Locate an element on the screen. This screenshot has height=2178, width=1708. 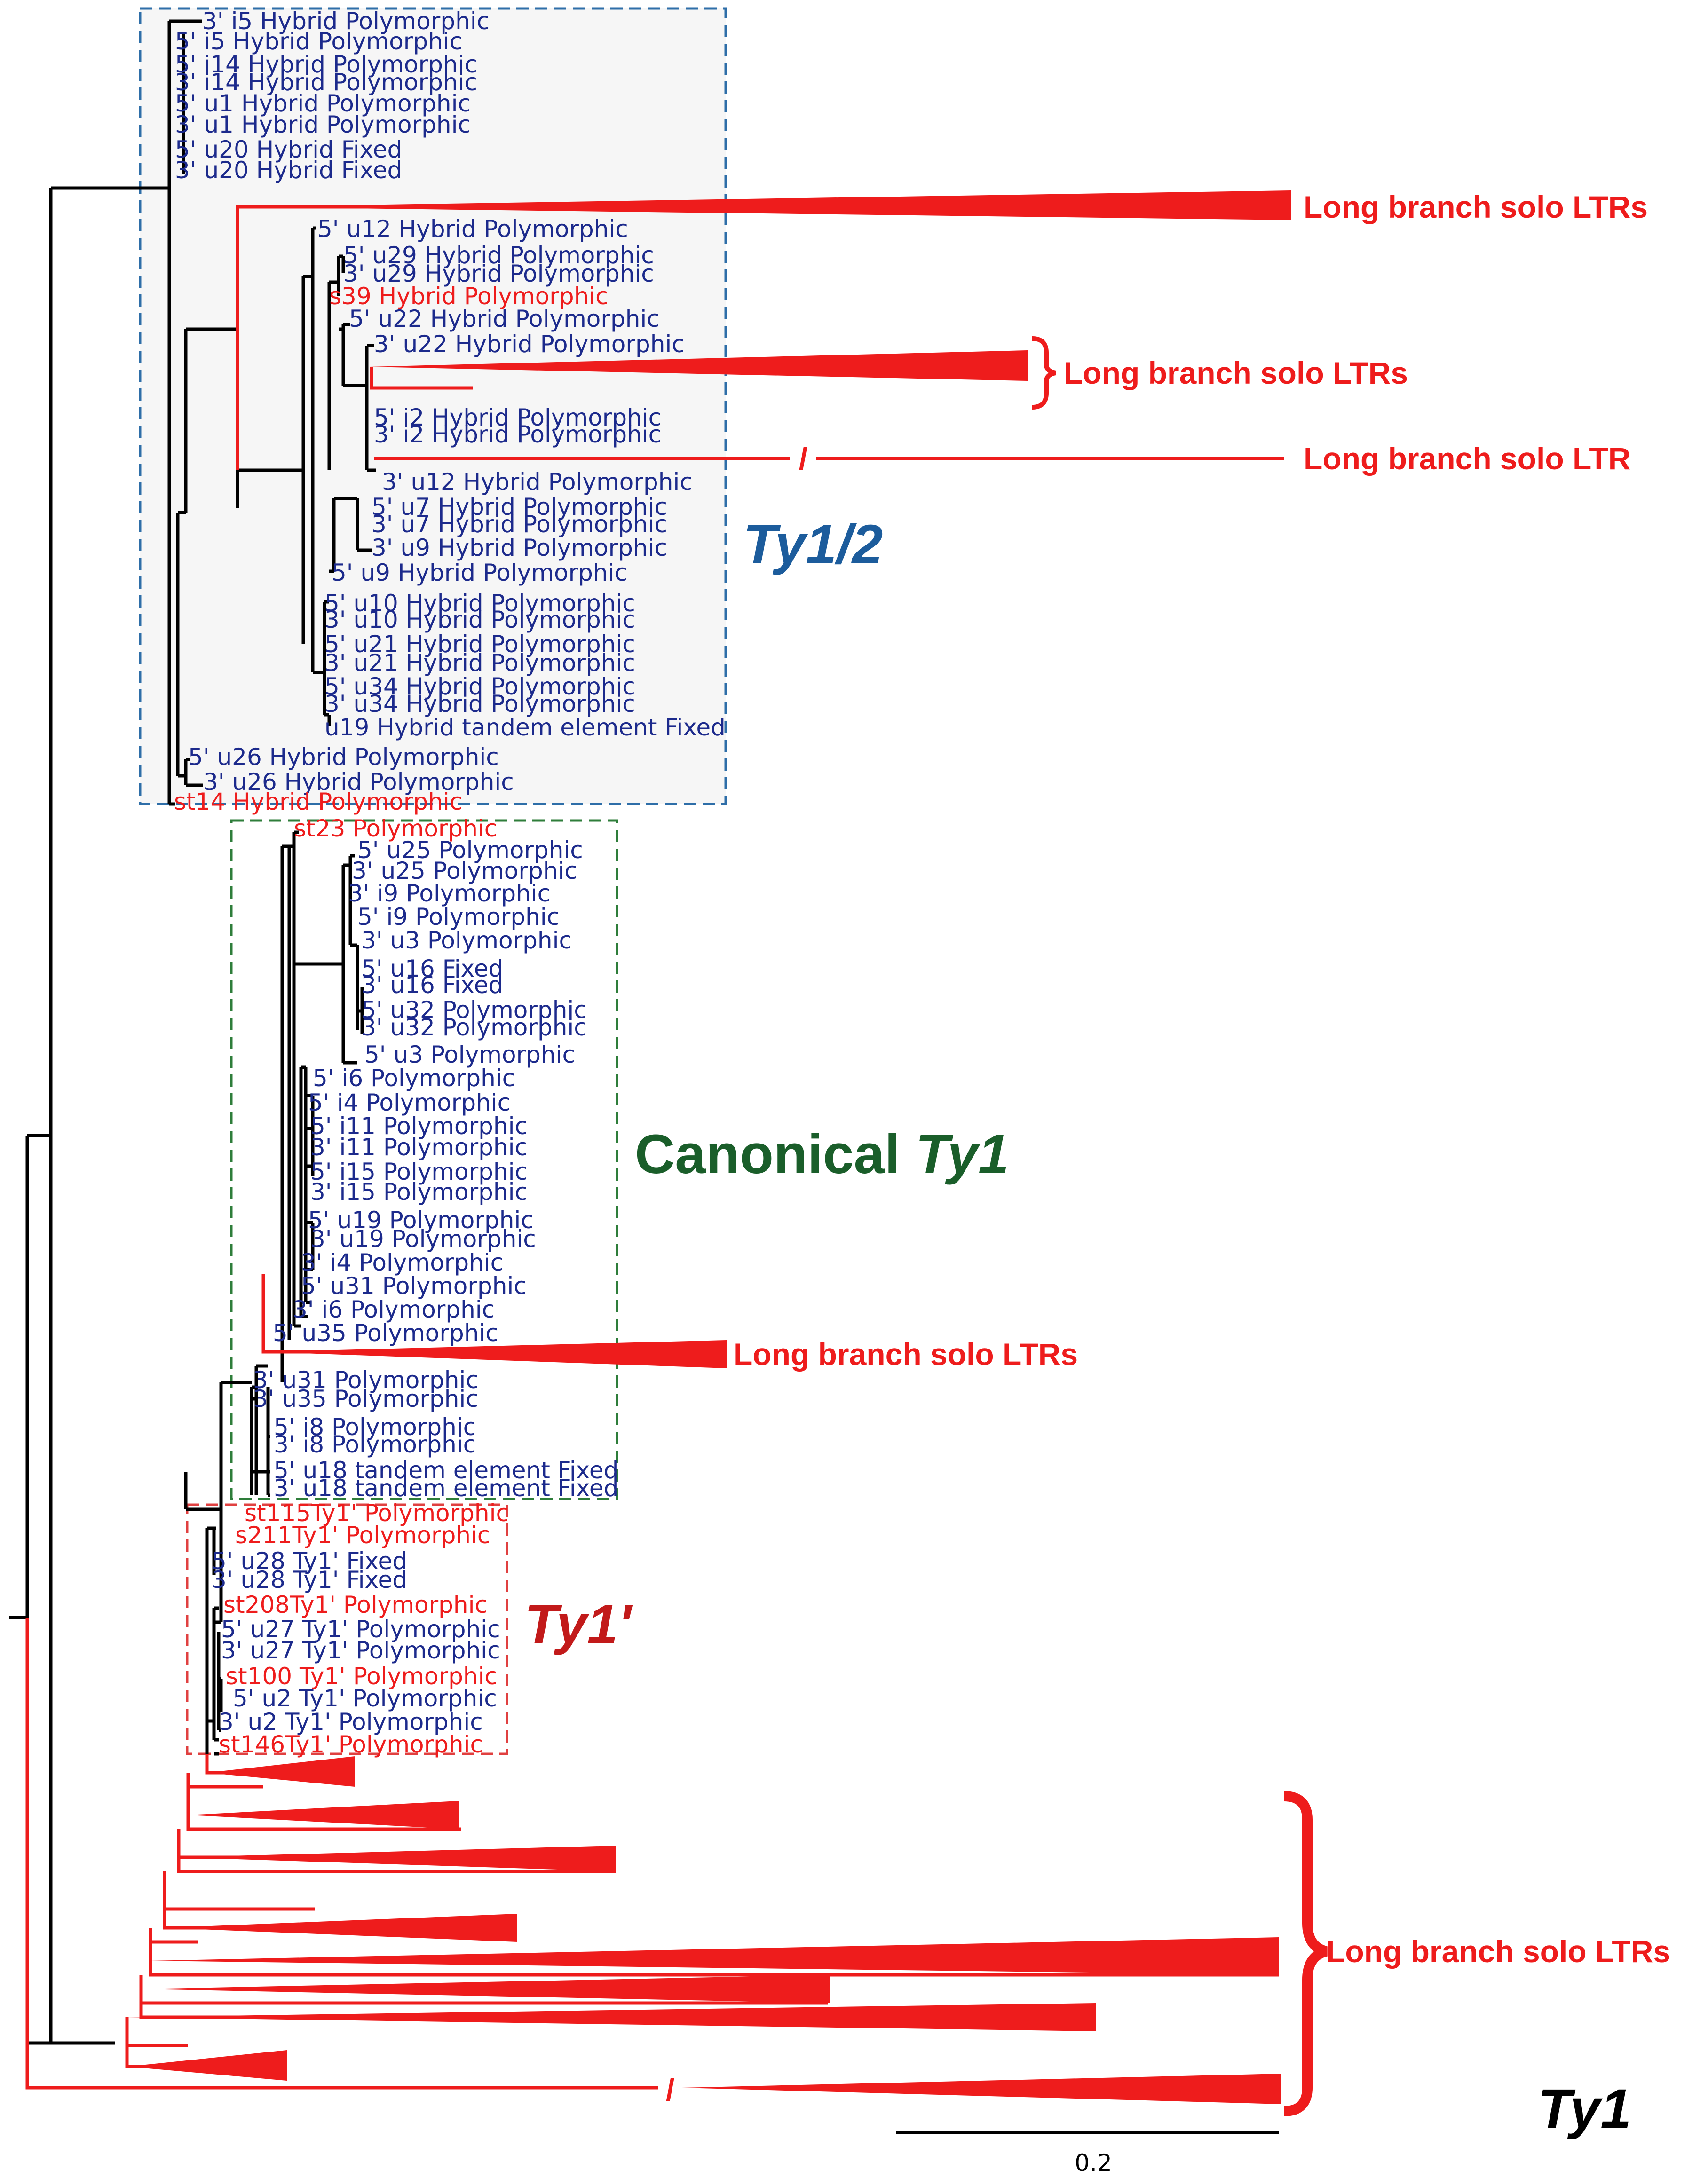
leaf-label-60: st115Ty1' Polymorphic is located at coordinates (377, 1513).